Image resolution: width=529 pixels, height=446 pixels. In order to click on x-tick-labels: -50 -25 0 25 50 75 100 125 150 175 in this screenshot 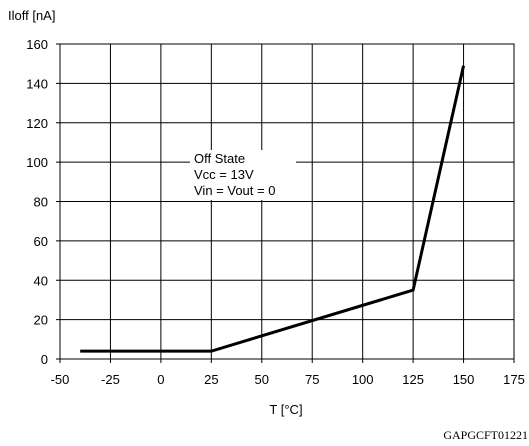, I will do `click(288, 379)`.